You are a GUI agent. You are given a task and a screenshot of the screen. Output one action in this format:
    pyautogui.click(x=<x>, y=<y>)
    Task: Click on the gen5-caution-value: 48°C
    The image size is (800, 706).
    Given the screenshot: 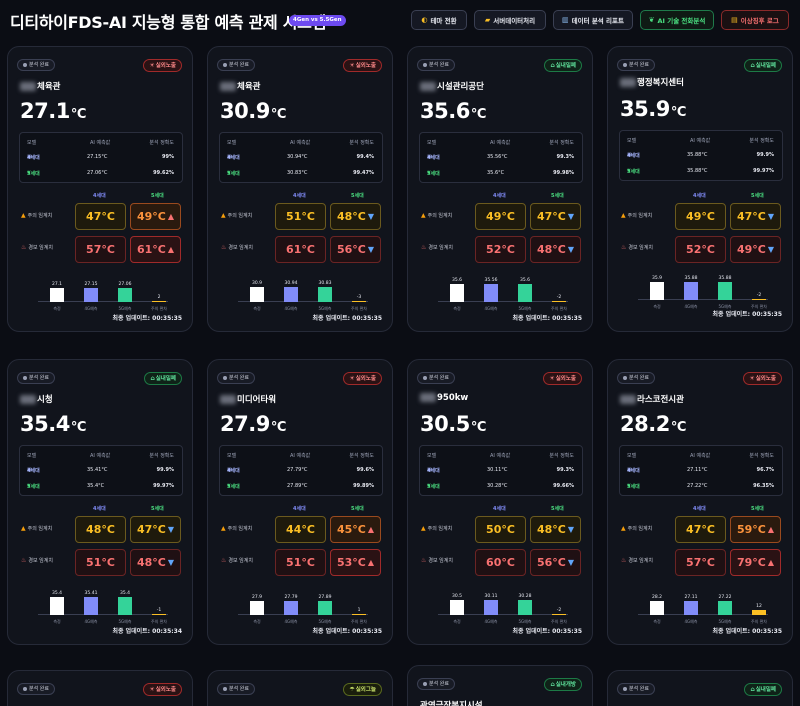 What is the action you would take?
    pyautogui.click(x=551, y=529)
    